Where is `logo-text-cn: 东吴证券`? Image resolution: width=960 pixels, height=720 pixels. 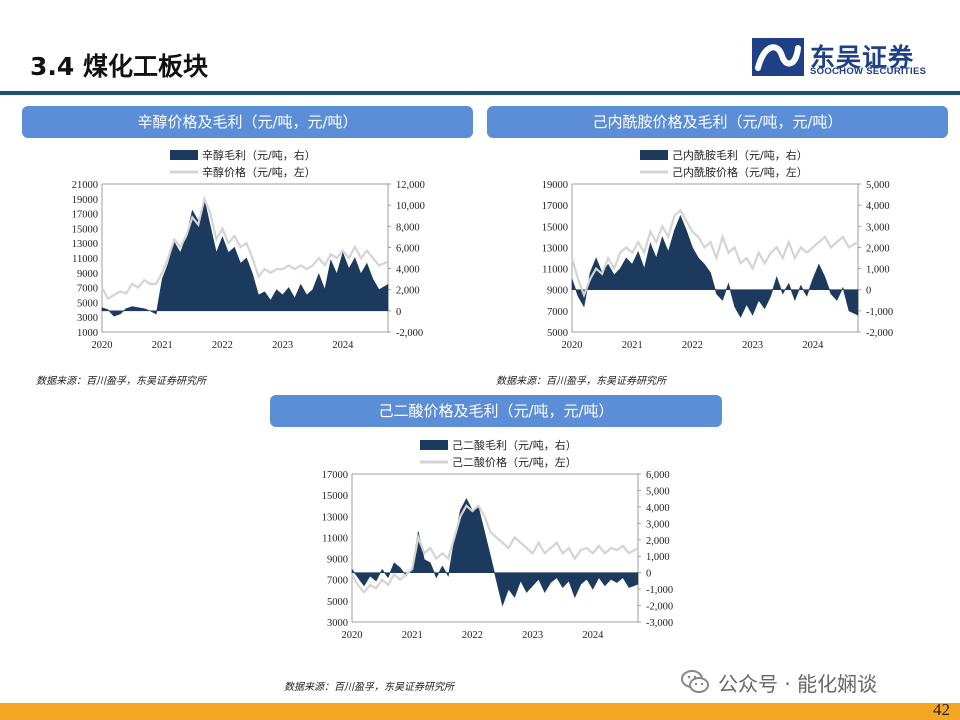 logo-text-cn: 东吴证券 is located at coordinates (862, 57).